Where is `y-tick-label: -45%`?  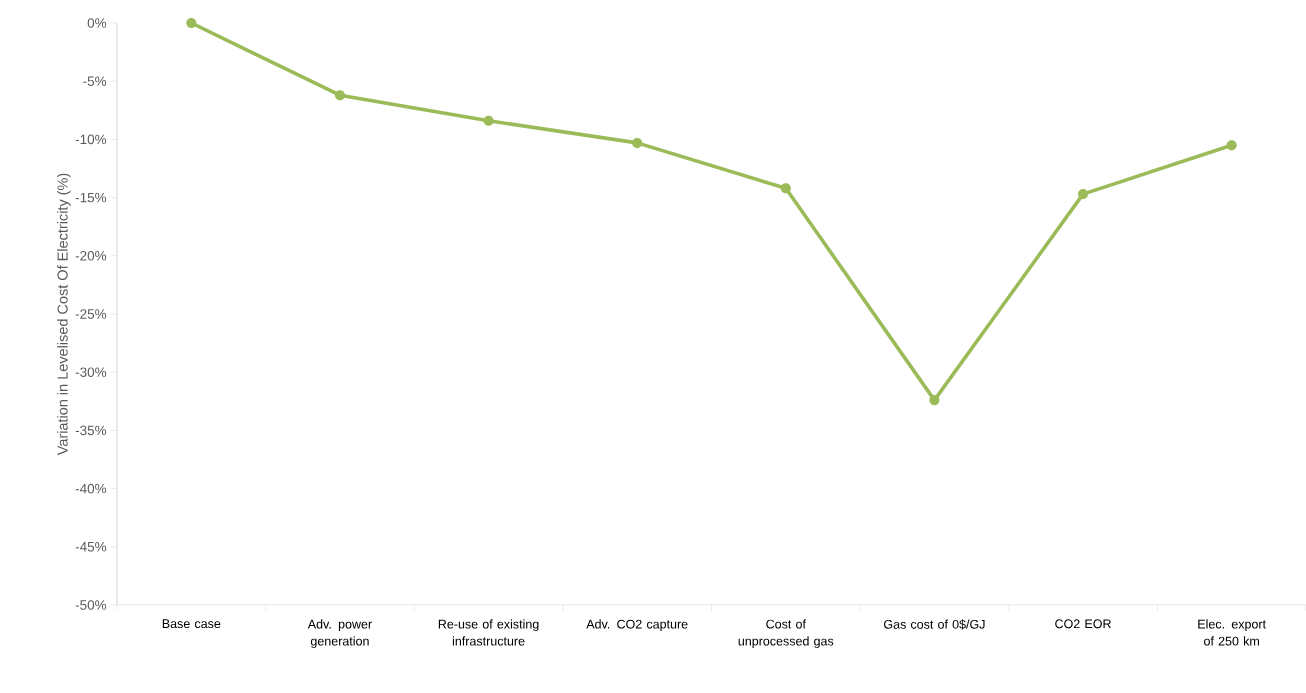 y-tick-label: -45% is located at coordinates (91, 547).